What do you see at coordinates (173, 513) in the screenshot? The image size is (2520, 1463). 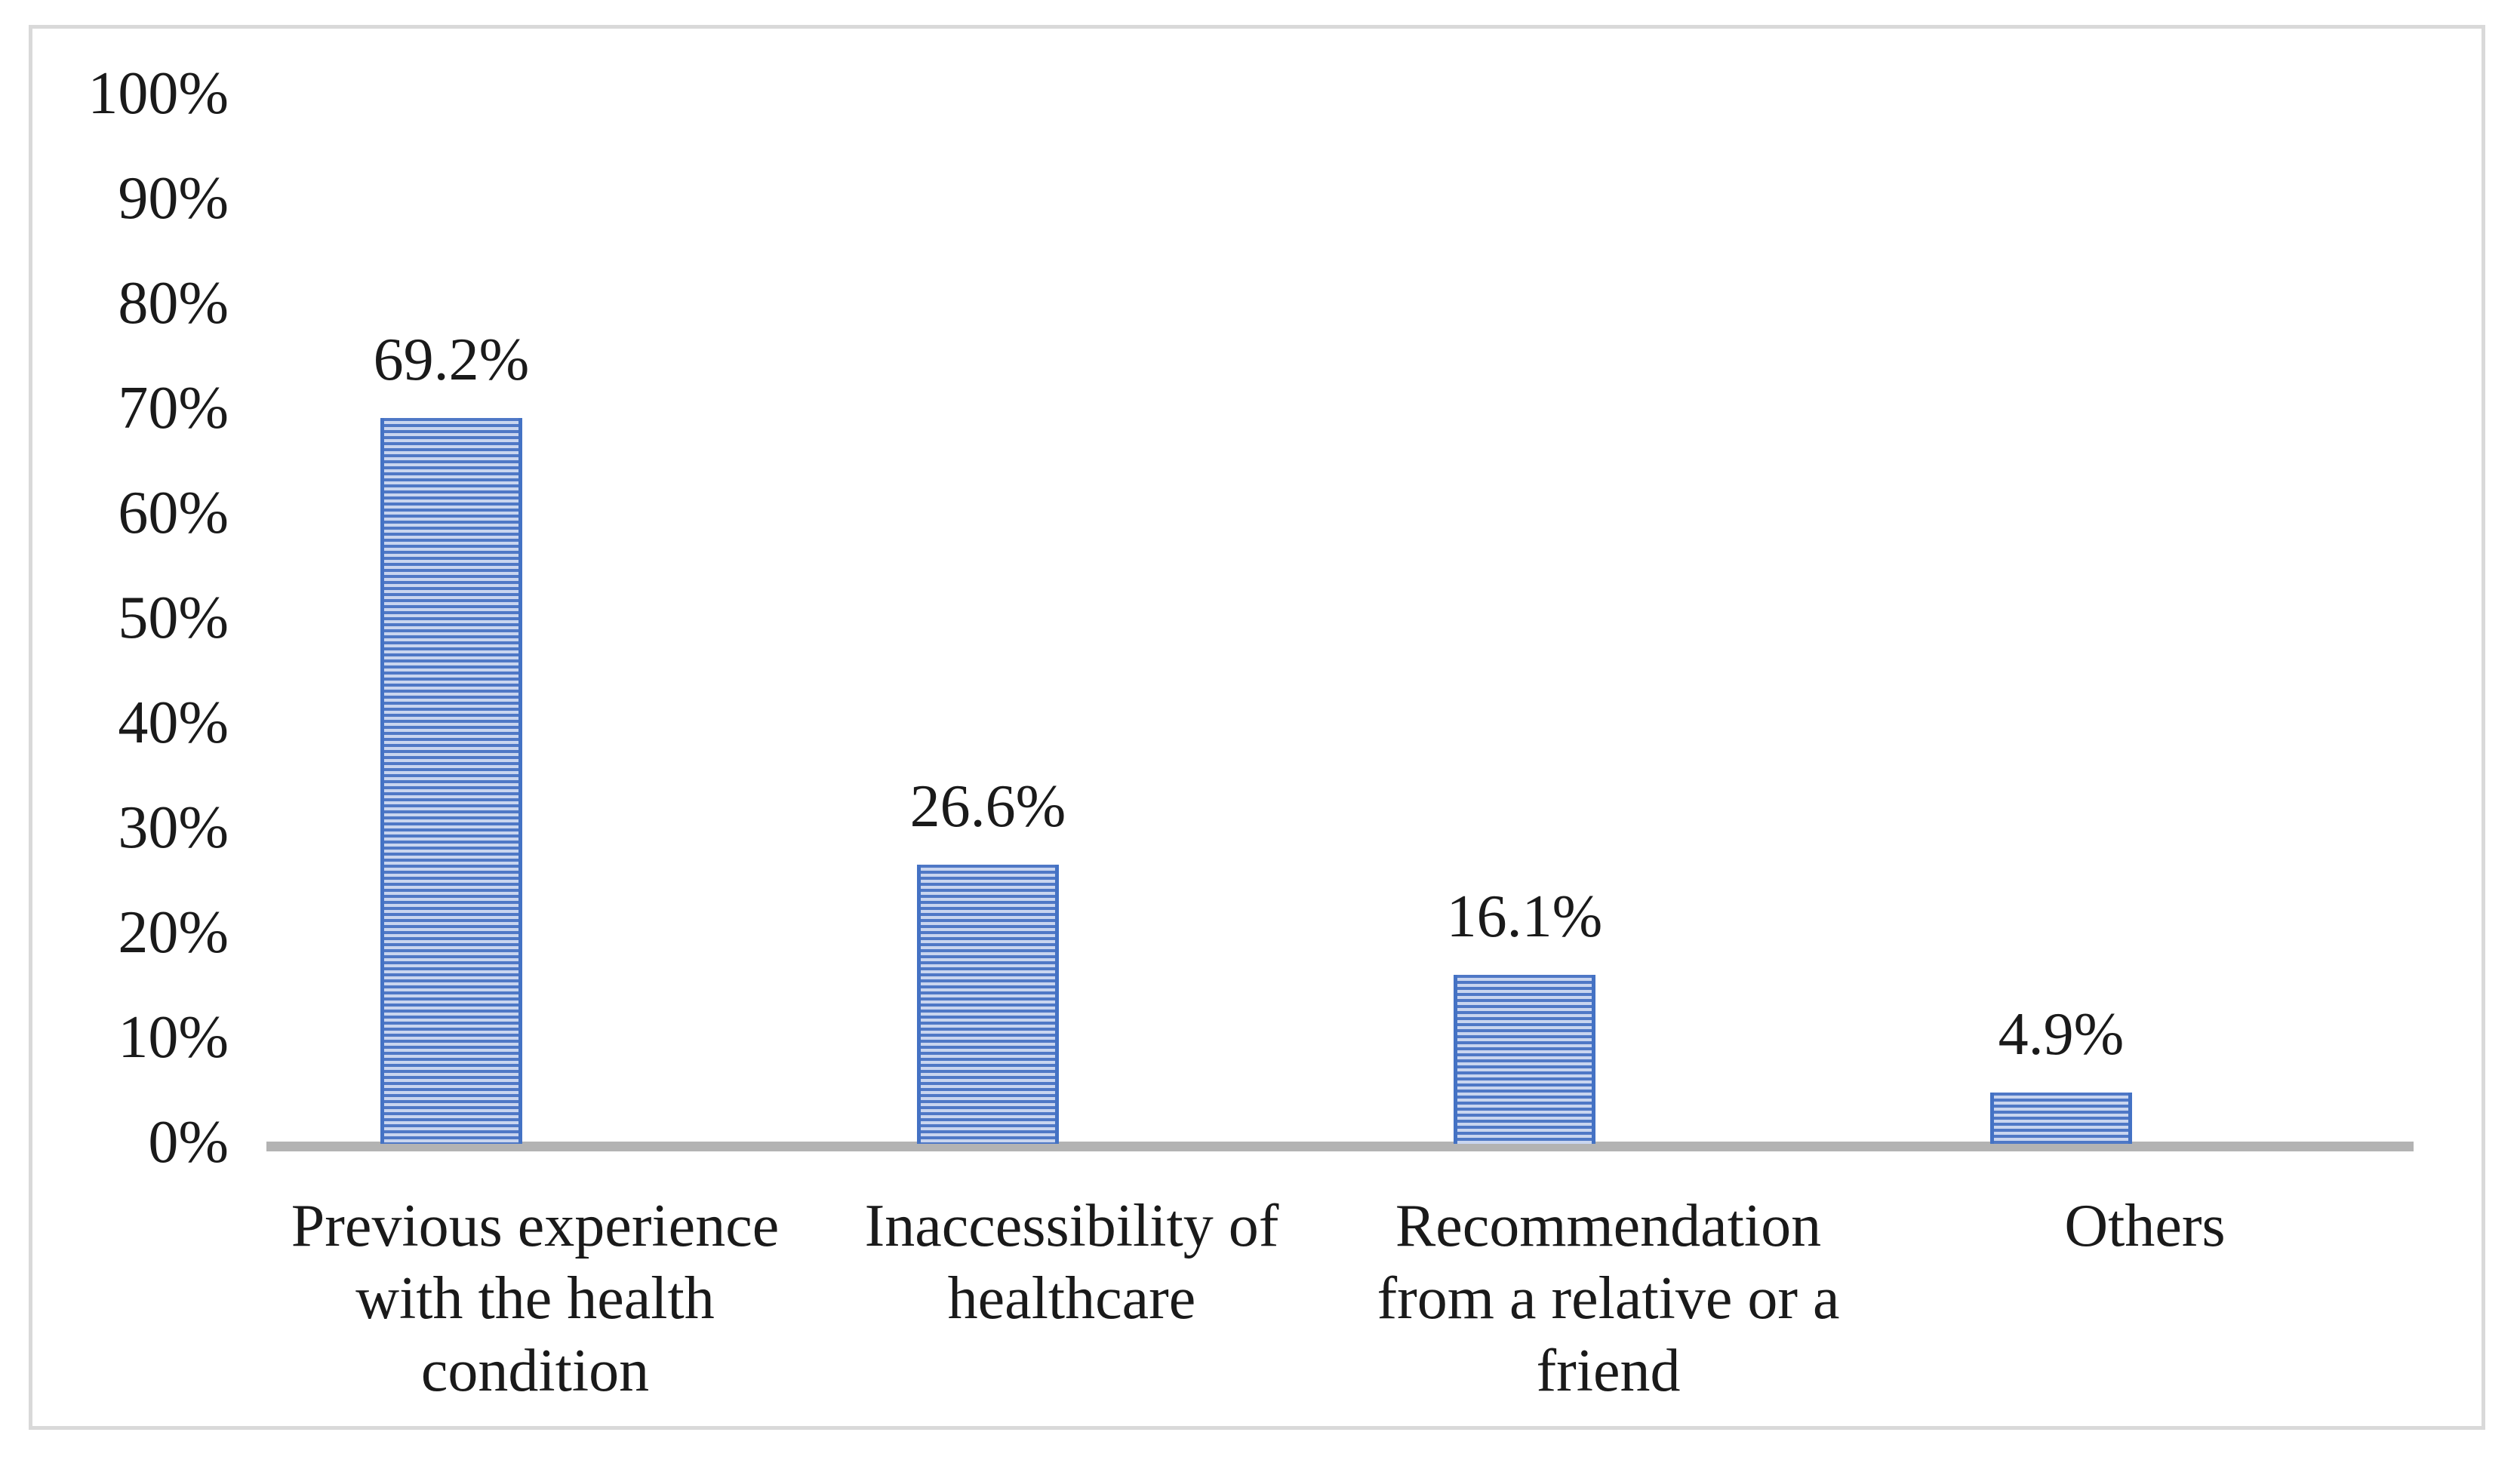 I see `y-axis-tick-label: 60%` at bounding box center [173, 513].